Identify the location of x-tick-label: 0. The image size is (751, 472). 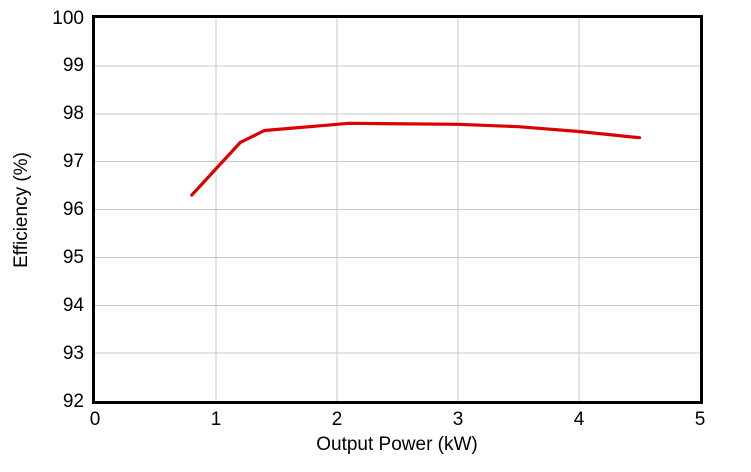
(95, 419).